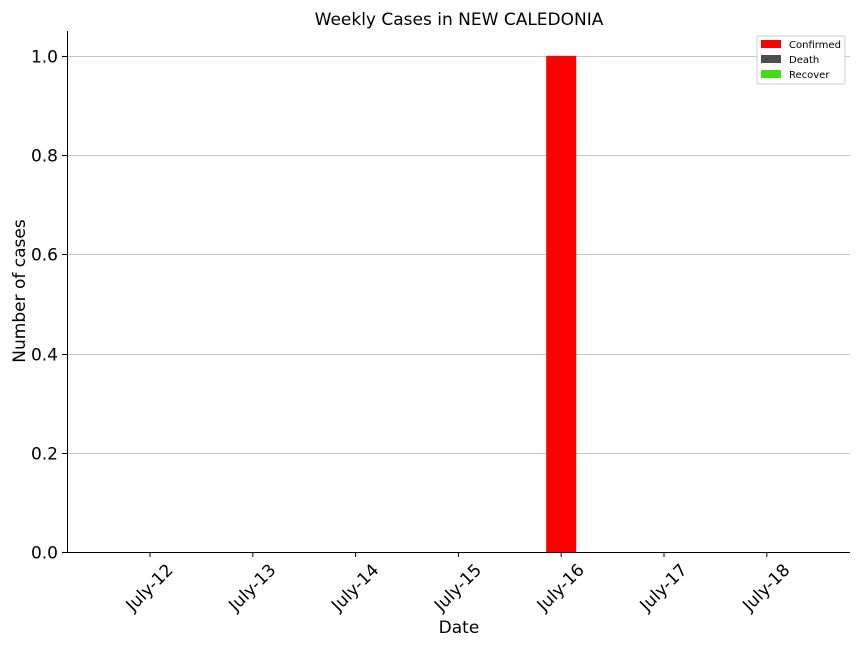 The height and width of the screenshot is (648, 864). What do you see at coordinates (815, 45) in the screenshot?
I see `legend-label-confirmed: Confirmed` at bounding box center [815, 45].